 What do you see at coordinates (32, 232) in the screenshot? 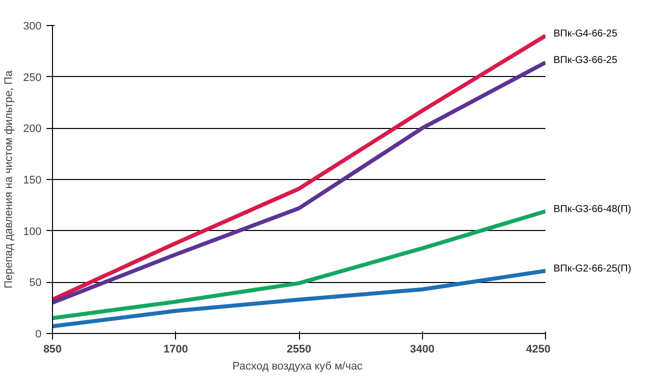
I see `y-tick-label: 100` at bounding box center [32, 232].